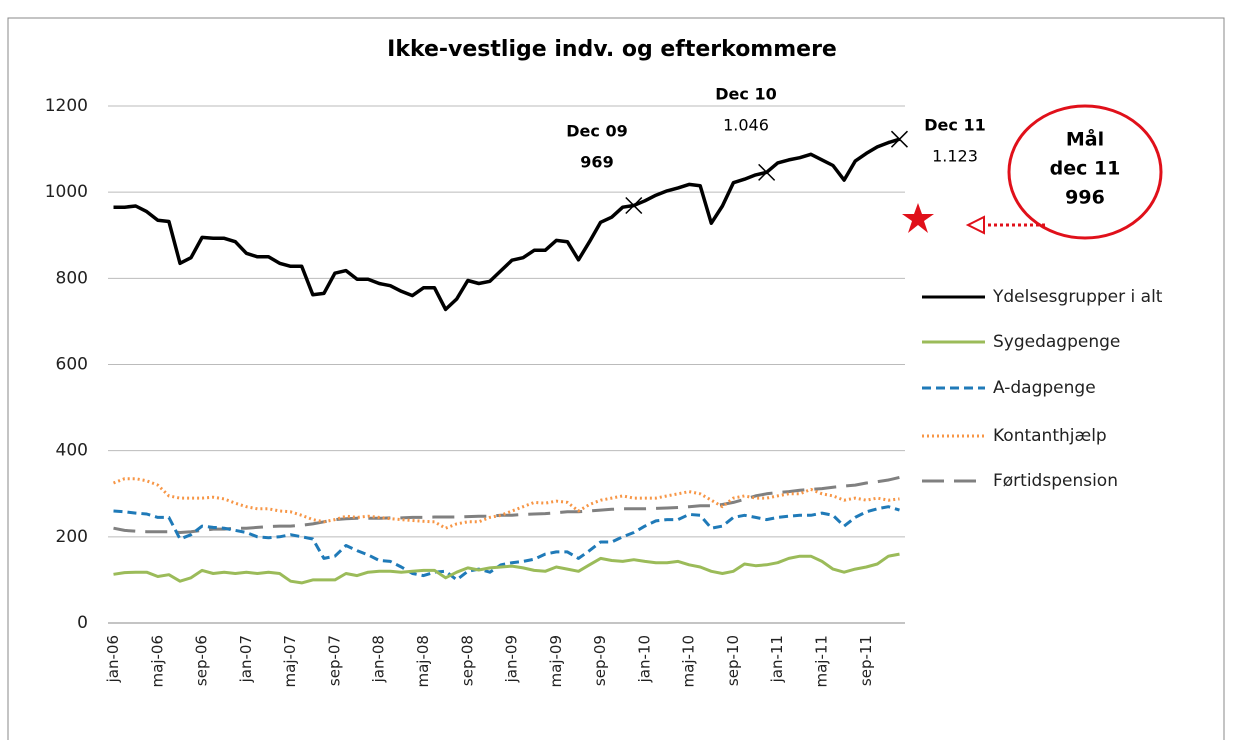 The width and height of the screenshot is (1233, 740). Describe the element at coordinates (866, 660) in the screenshot. I see `x-tick-label: sep-11` at that location.